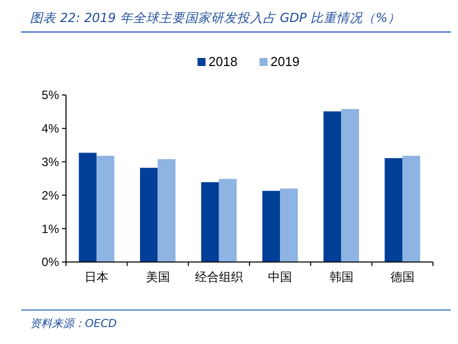 The height and width of the screenshot is (344, 458). What do you see at coordinates (73, 323) in the screenshot?
I see `text: 资料来源：OECD` at bounding box center [73, 323].